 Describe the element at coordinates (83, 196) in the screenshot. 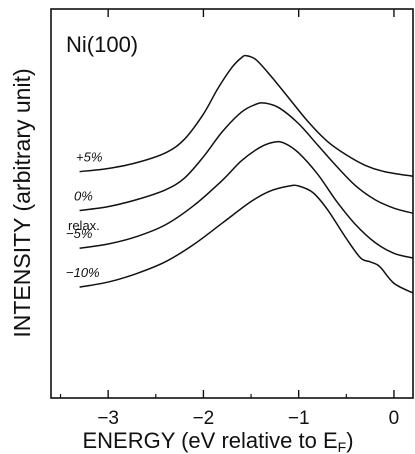

I see `series-label: 0%` at that location.